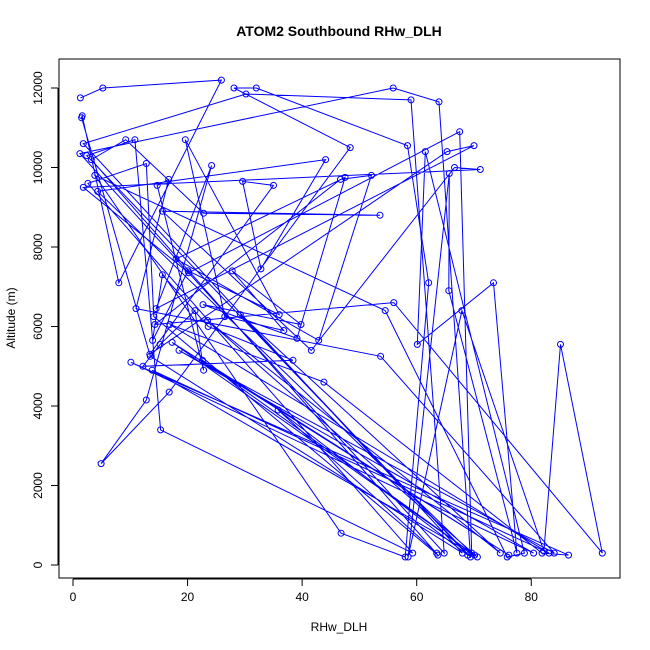 This screenshot has width=650, height=650. What do you see at coordinates (11, 317) in the screenshot?
I see `y-axis-label: Altitude (m)` at bounding box center [11, 317].